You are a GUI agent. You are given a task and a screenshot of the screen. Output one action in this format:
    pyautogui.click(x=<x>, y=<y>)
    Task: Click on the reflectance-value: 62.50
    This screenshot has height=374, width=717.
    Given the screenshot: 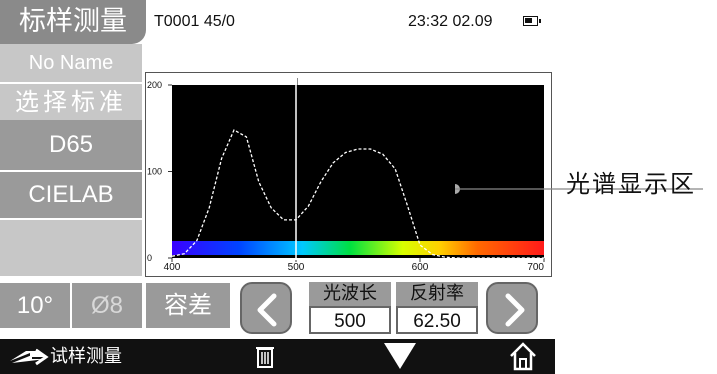 What is the action you would take?
    pyautogui.click(x=437, y=320)
    